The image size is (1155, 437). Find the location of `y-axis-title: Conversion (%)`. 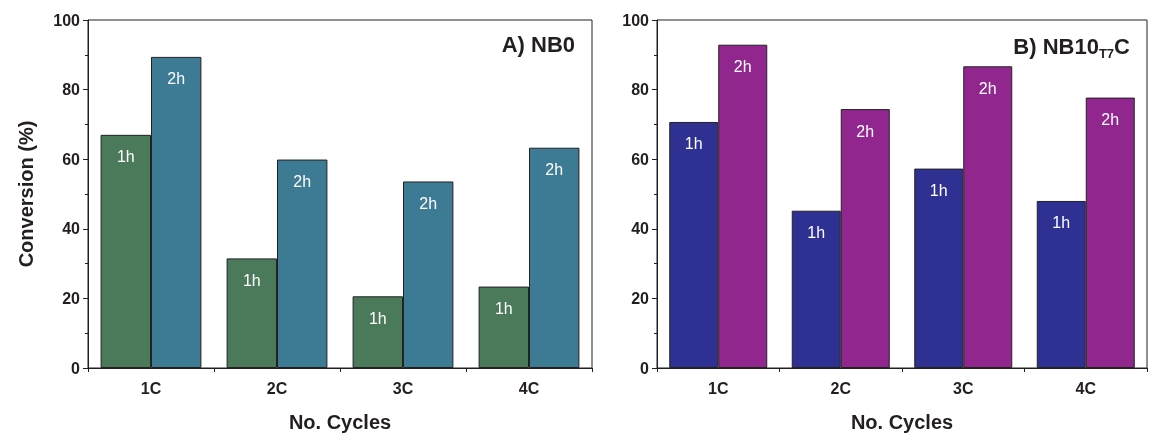

y-axis-title: Conversion (%) is located at coordinates (26, 194).